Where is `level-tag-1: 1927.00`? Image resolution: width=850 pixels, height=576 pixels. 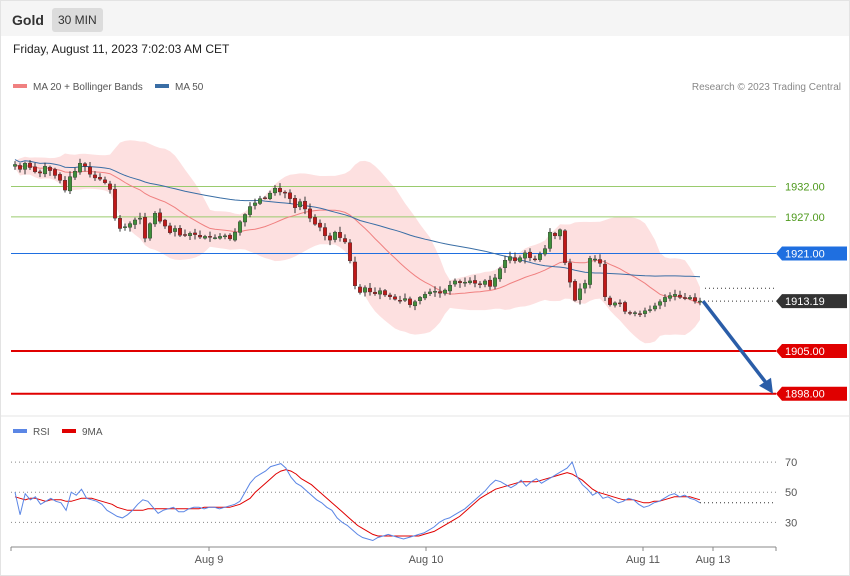 level-tag-1: 1927.00 is located at coordinates (805, 218).